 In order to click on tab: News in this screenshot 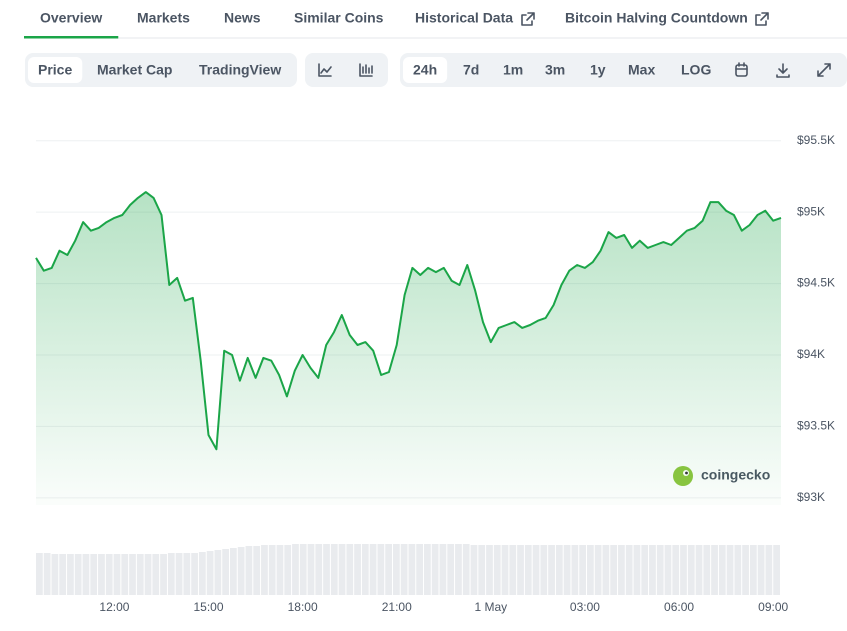, I will do `click(242, 18)`.